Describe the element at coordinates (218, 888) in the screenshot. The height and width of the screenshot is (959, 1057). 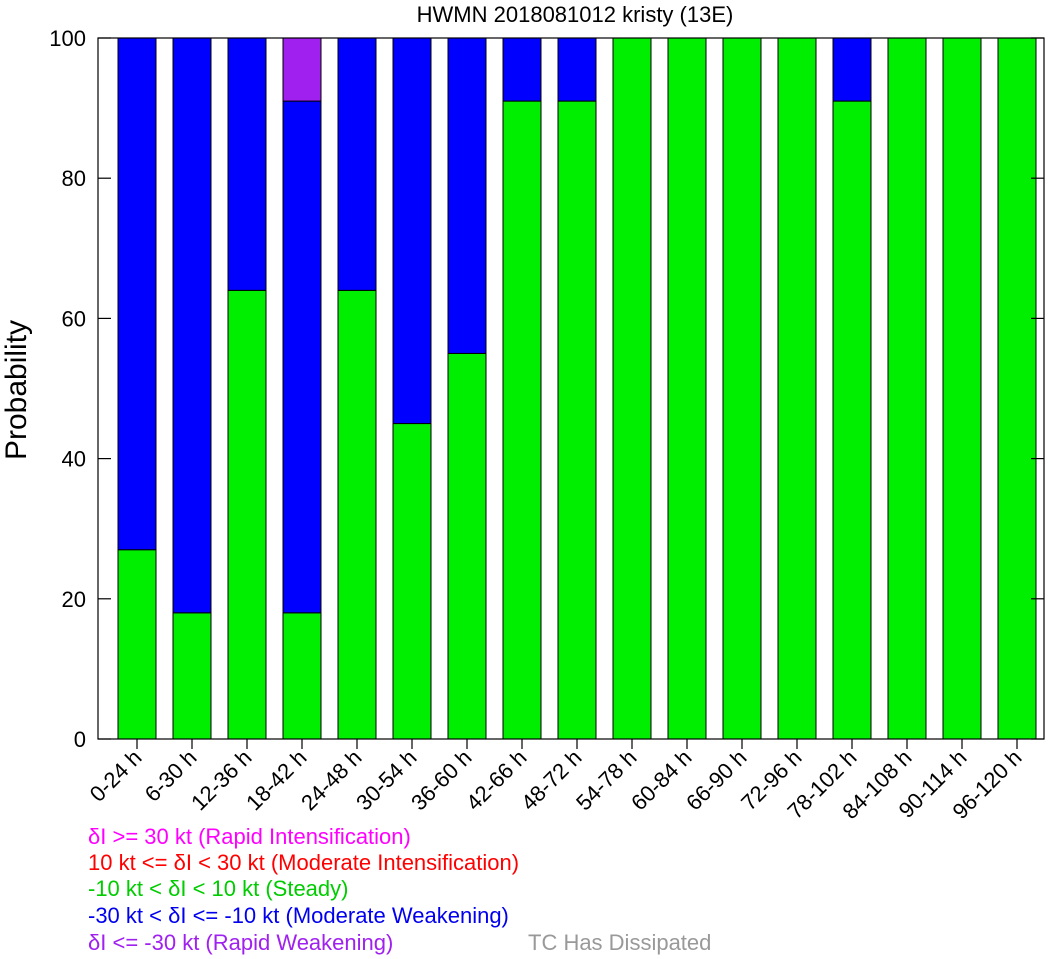
I see `legend-item: -10 kt < δI < 10 kt (Steady)` at that location.